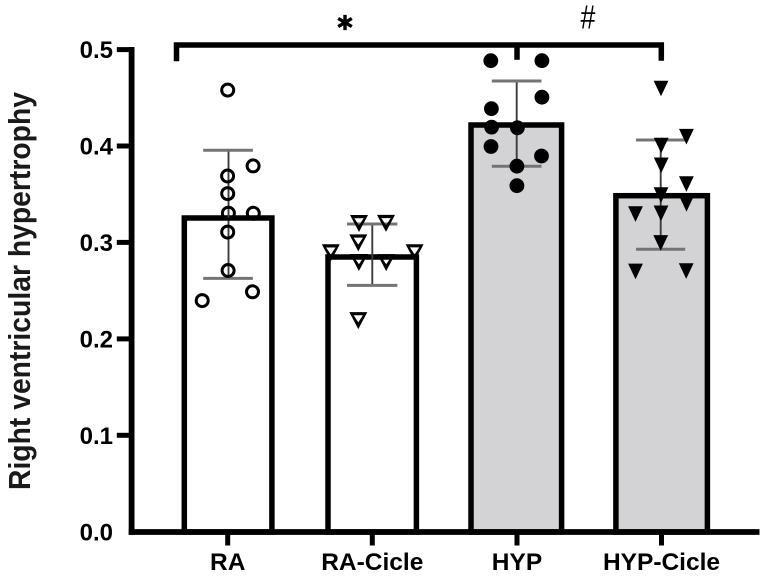  Describe the element at coordinates (97, 147) in the screenshot. I see `svg-text: 0.4` at that location.